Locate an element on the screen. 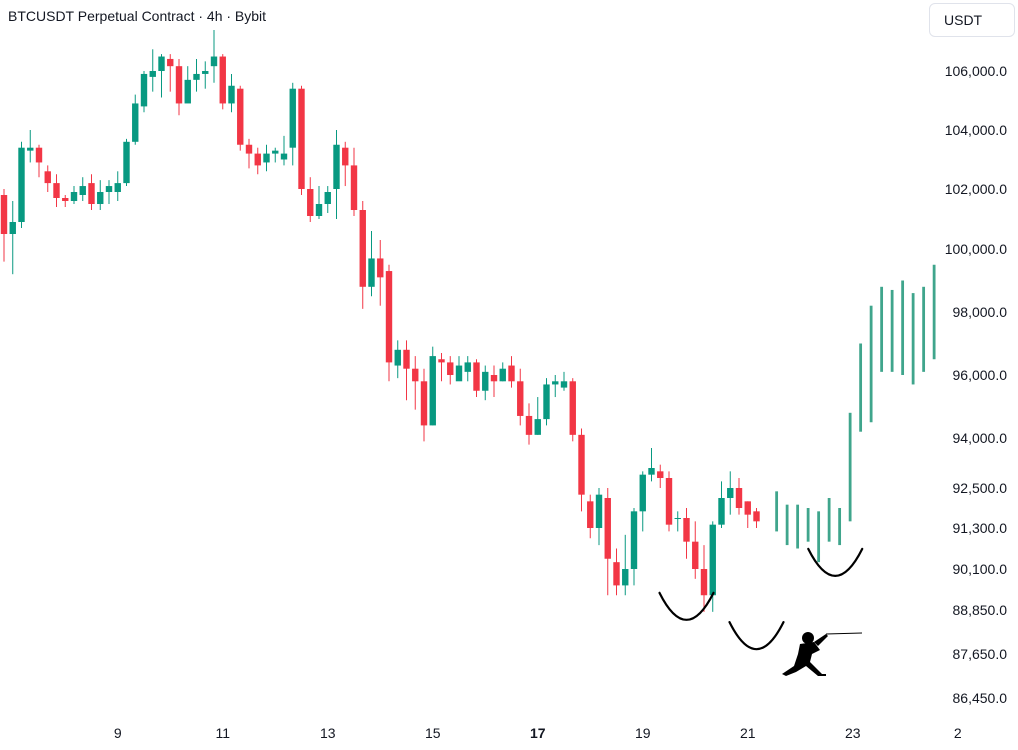 The width and height of the screenshot is (1018, 750). price-tick-label: 86,450.0 is located at coordinates (980, 698).